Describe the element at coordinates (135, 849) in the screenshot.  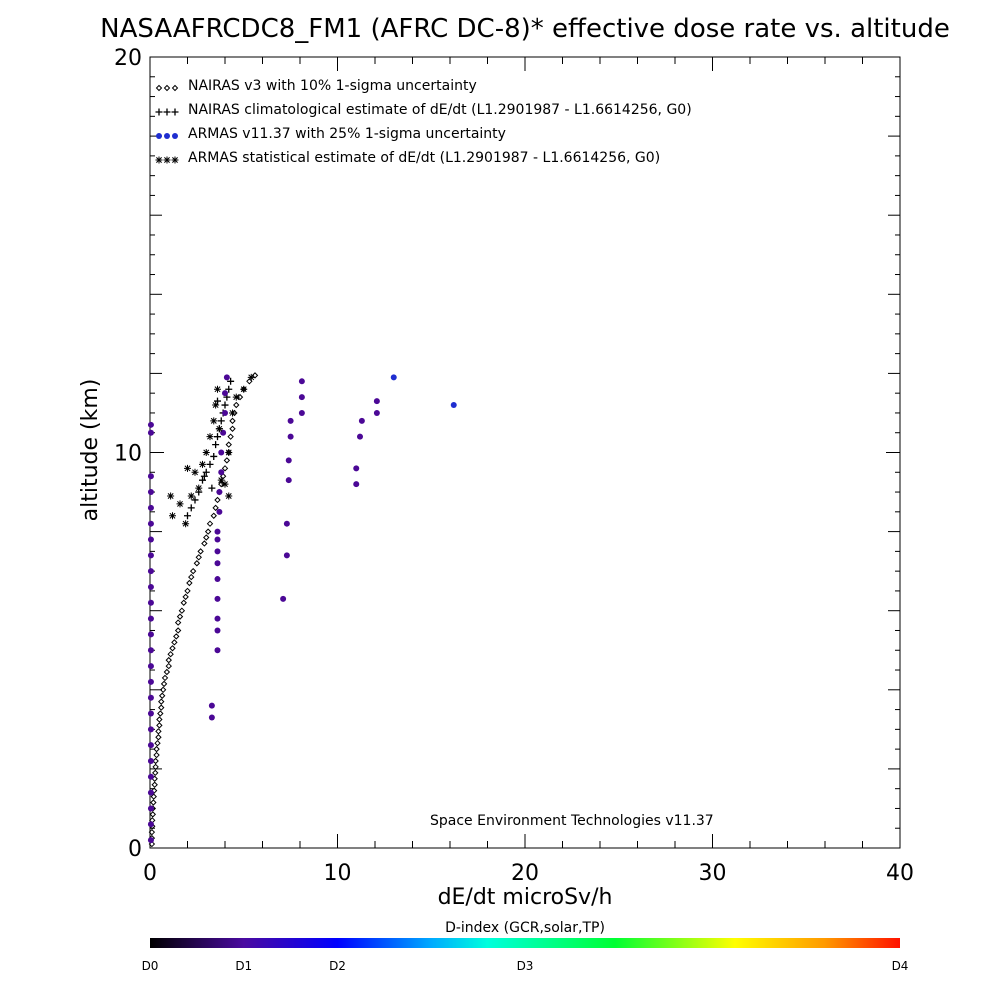
I see `y-tick-label: 0` at that location.